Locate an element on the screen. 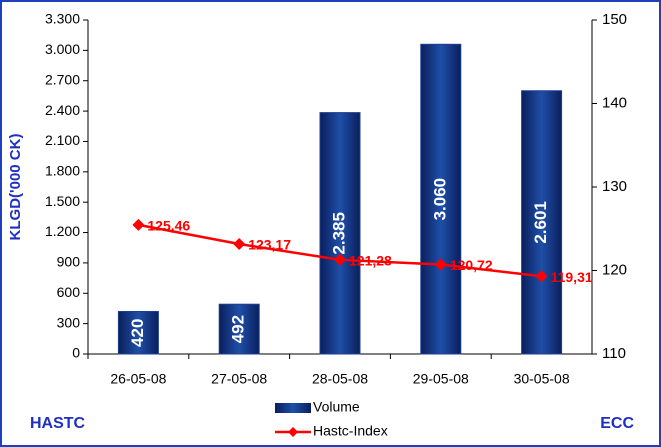  line-value-label: 120,72 is located at coordinates (471, 265).